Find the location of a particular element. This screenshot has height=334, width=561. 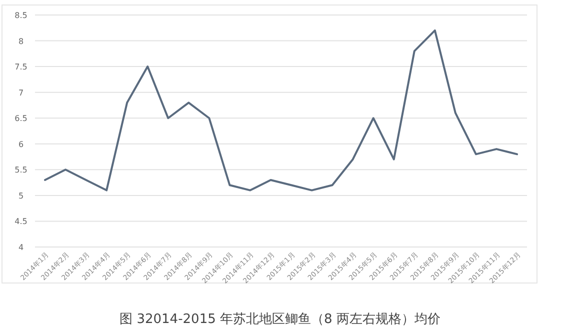

y-tick-label: 6.5 is located at coordinates (21, 119).